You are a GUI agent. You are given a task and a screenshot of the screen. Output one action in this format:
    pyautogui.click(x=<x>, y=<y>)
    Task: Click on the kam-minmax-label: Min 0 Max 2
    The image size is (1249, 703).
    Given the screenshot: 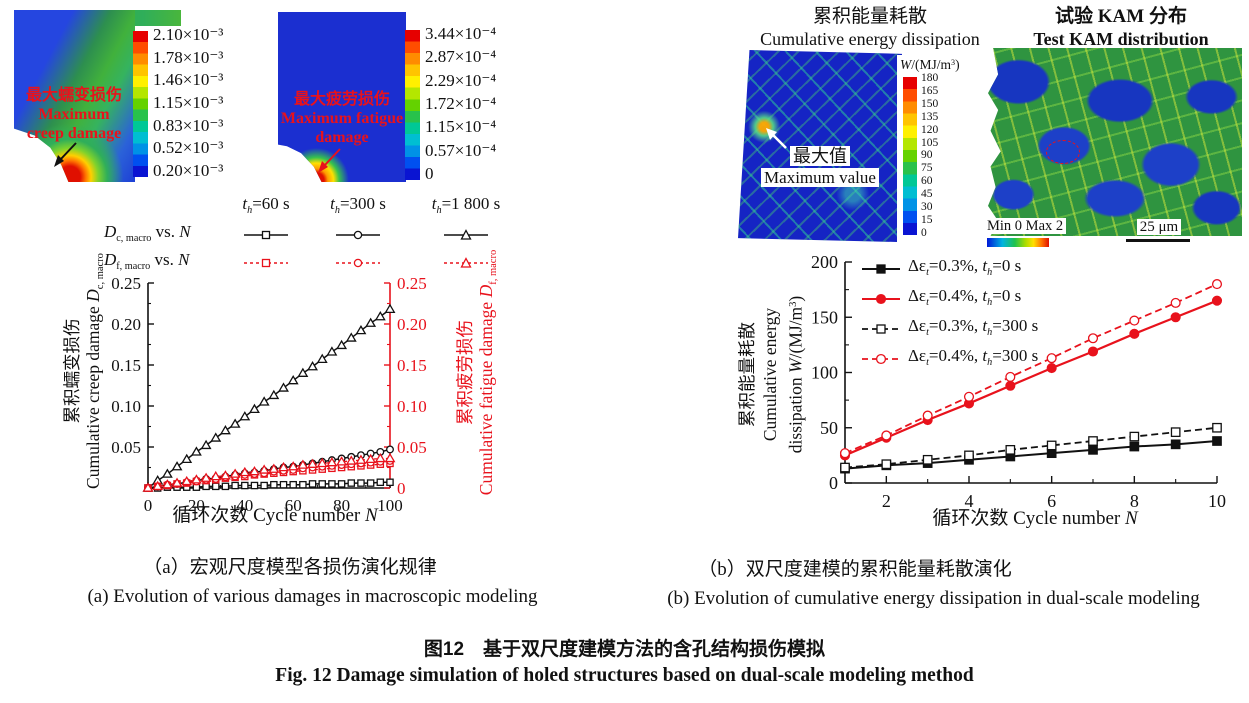 What is the action you would take?
    pyautogui.click(x=1025, y=226)
    